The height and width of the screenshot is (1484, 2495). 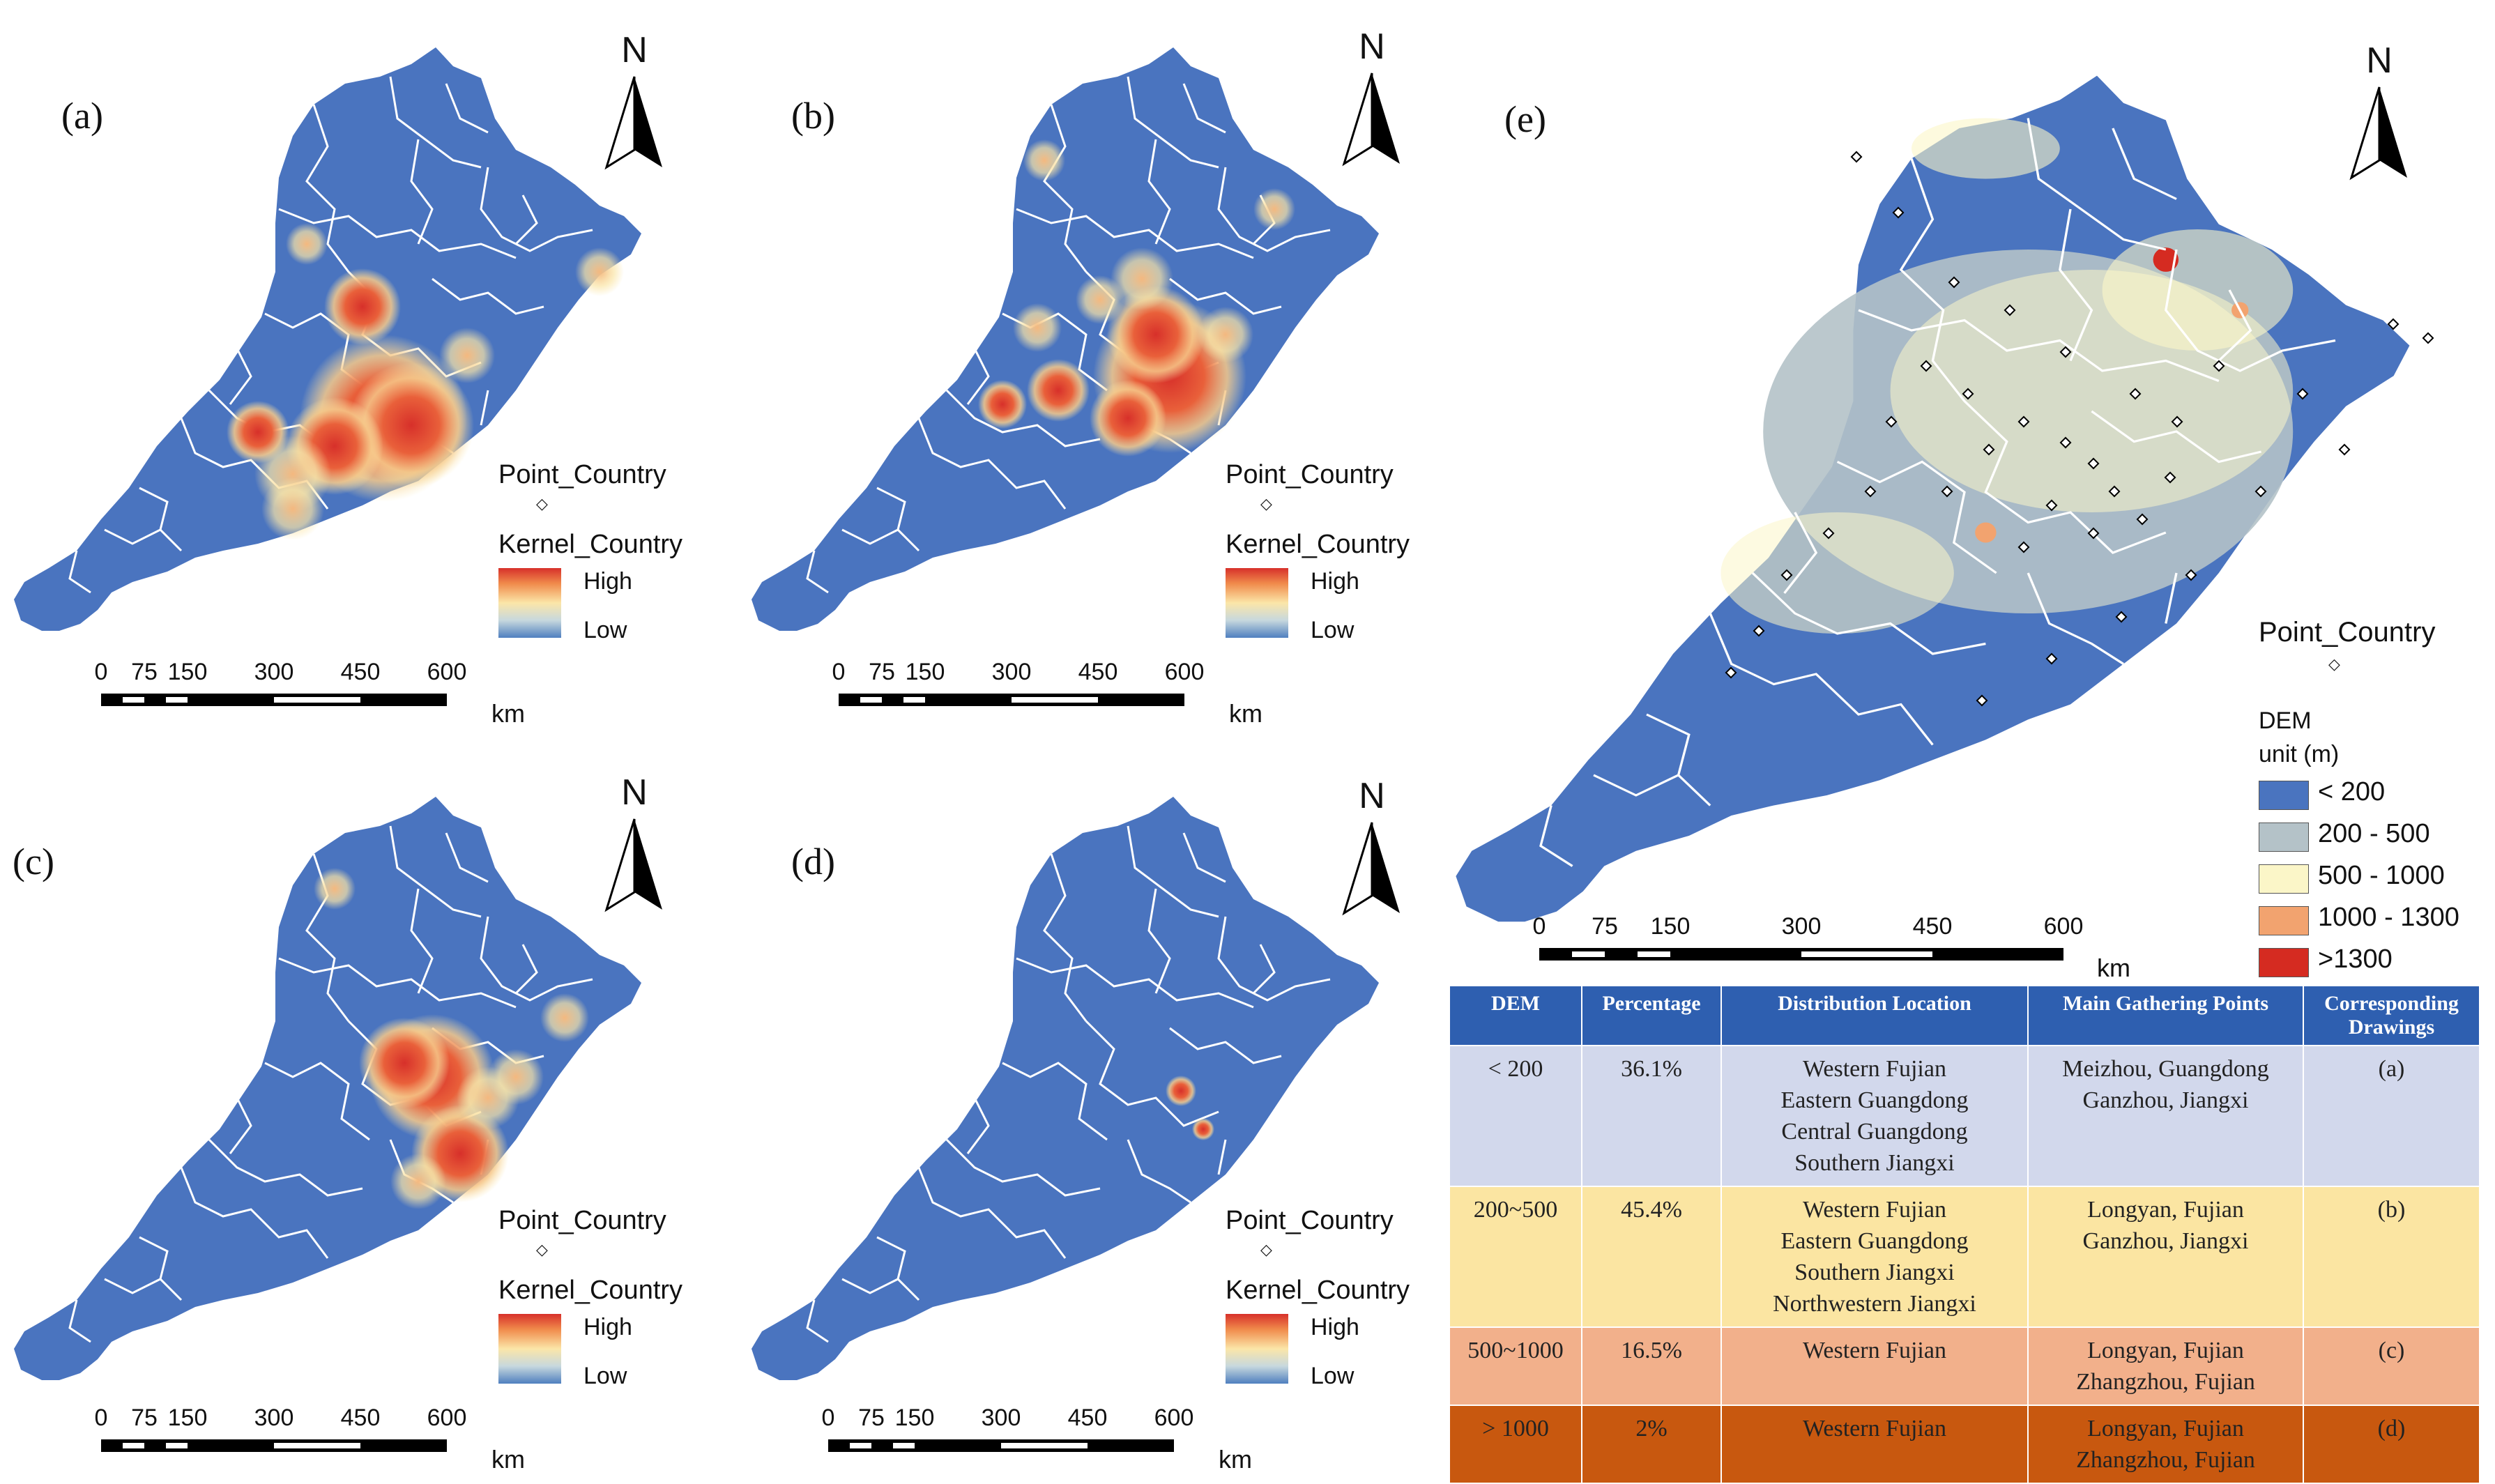 What do you see at coordinates (1516, 1366) in the screenshot?
I see `cell-dem: 500~1000` at bounding box center [1516, 1366].